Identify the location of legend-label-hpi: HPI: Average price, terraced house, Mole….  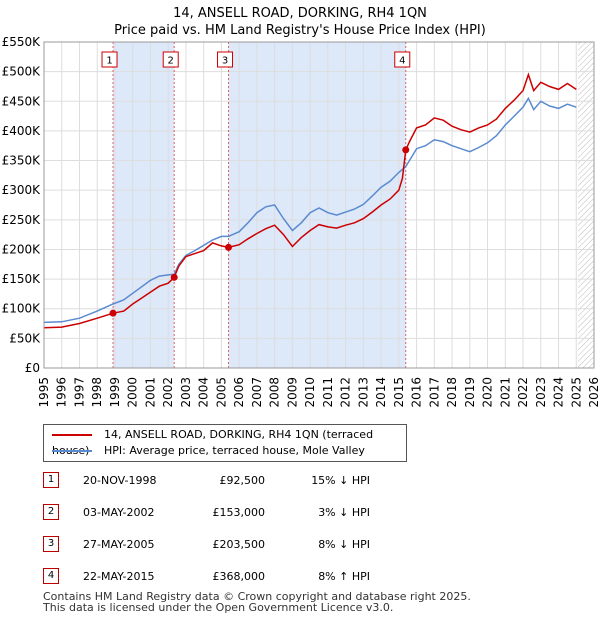
(234, 450).